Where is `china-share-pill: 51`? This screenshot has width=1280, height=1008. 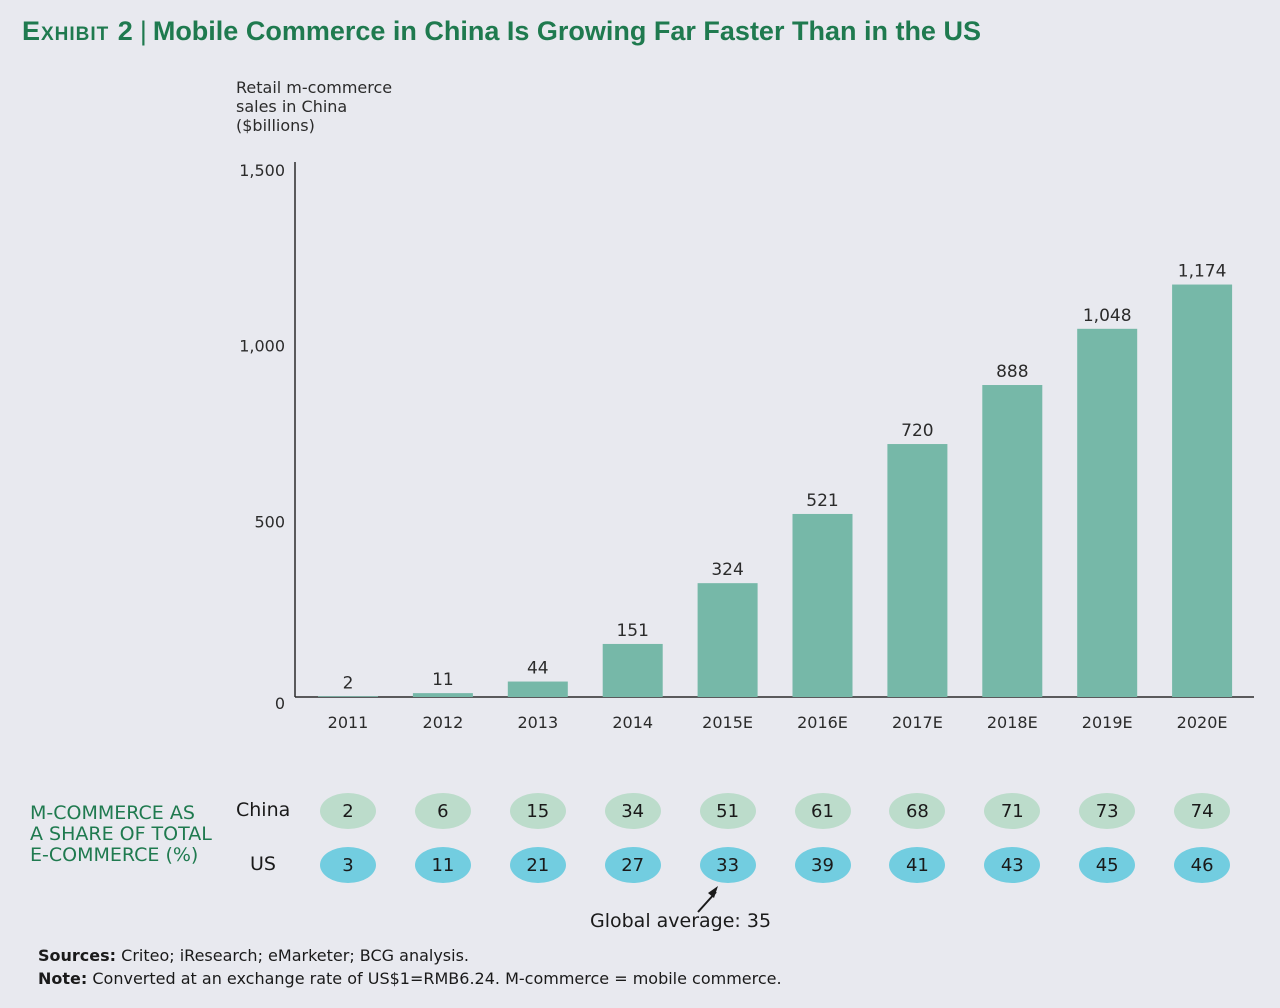 china-share-pill: 51 is located at coordinates (727, 811).